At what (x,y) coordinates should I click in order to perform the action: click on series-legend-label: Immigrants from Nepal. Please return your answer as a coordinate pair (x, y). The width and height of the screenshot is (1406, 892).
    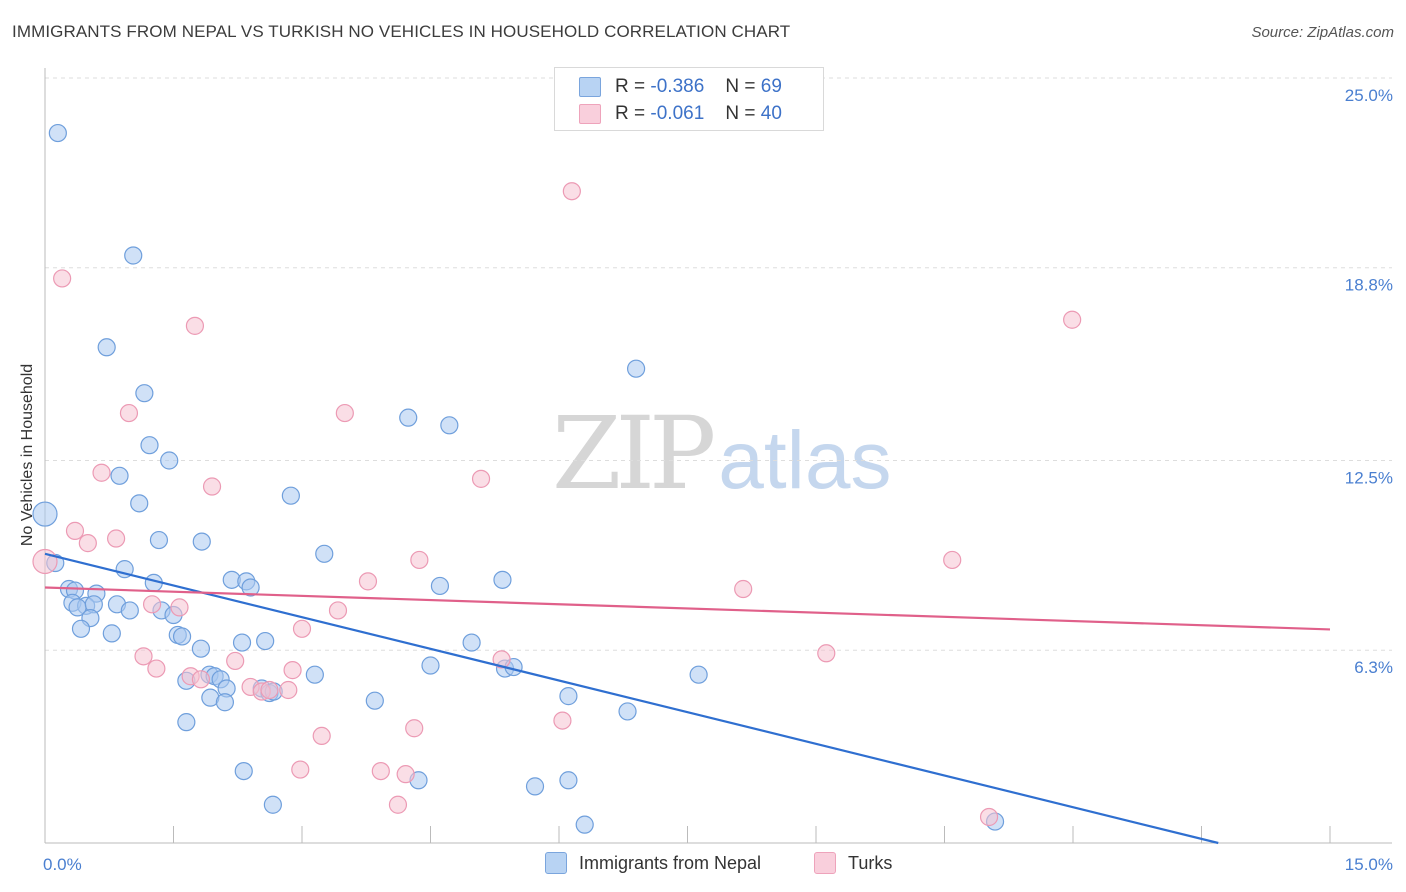
    Looking at the image, I should click on (670, 862).